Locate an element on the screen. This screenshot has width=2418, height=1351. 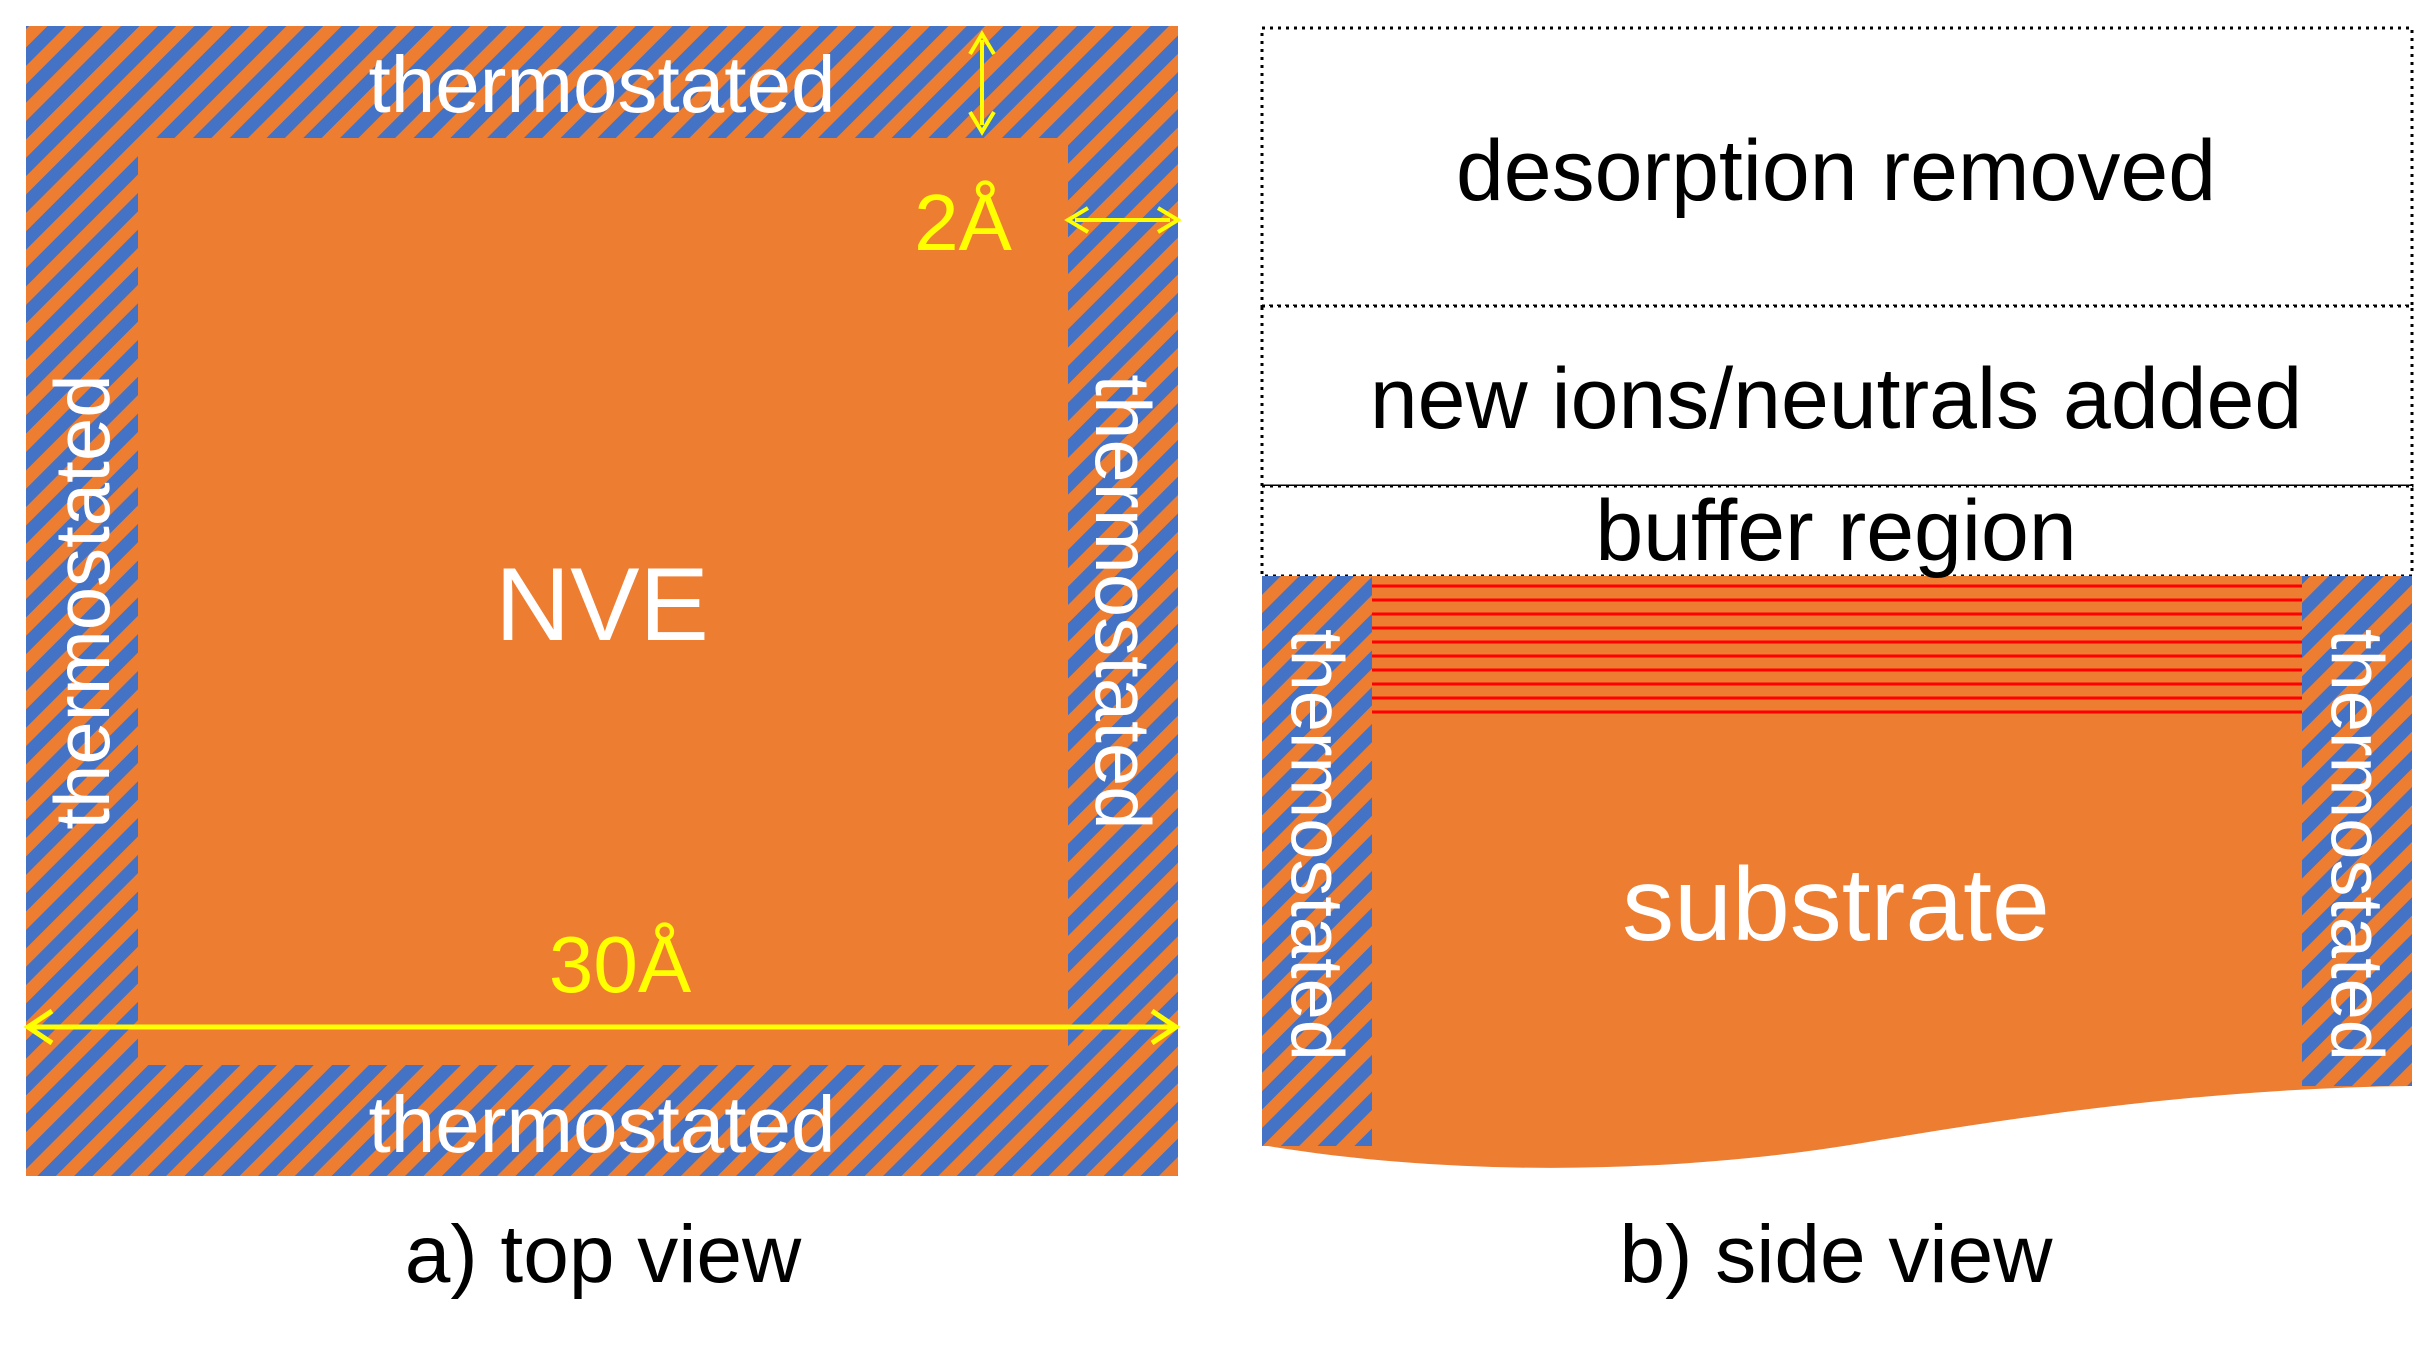
thickness-arrow-horizontal is located at coordinates (1123, 220).